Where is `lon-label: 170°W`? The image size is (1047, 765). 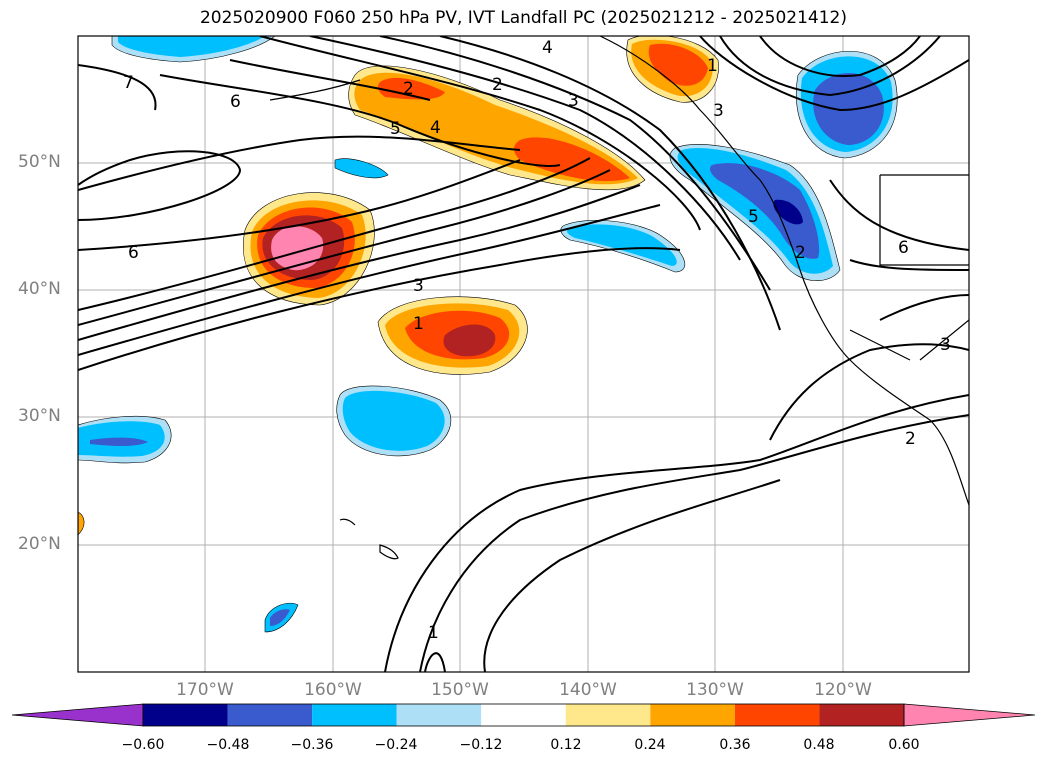
lon-label: 170°W is located at coordinates (205, 690).